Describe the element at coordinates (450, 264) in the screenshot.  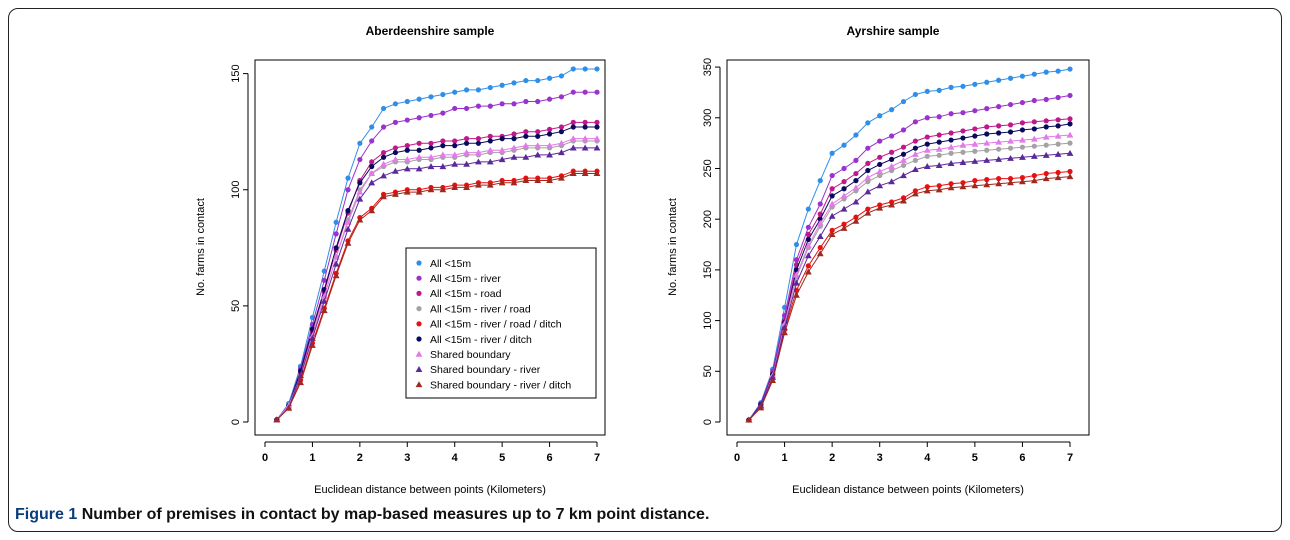
I see `legend-label: All <15m` at that location.